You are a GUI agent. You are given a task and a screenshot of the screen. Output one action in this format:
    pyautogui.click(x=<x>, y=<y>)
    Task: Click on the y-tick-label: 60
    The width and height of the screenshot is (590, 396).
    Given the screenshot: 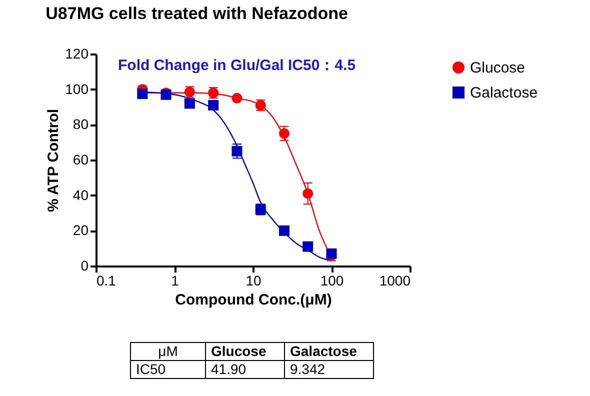 What is the action you would take?
    pyautogui.click(x=80, y=160)
    